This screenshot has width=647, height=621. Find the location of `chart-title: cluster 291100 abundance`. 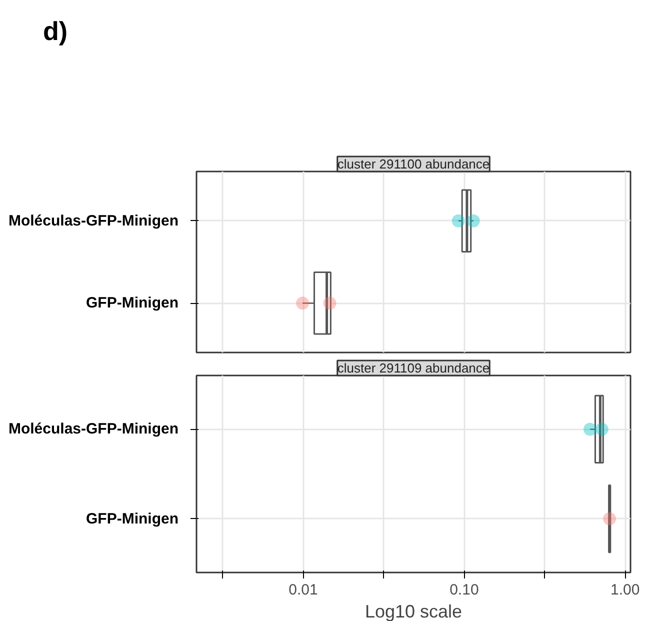

chart-title: cluster 291100 abundance is located at coordinates (413, 164).